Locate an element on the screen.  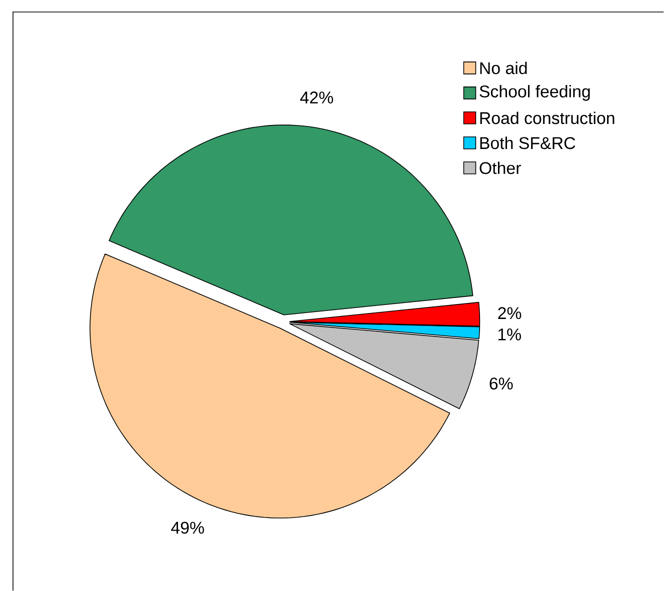
legend-label: Other is located at coordinates (500, 168).